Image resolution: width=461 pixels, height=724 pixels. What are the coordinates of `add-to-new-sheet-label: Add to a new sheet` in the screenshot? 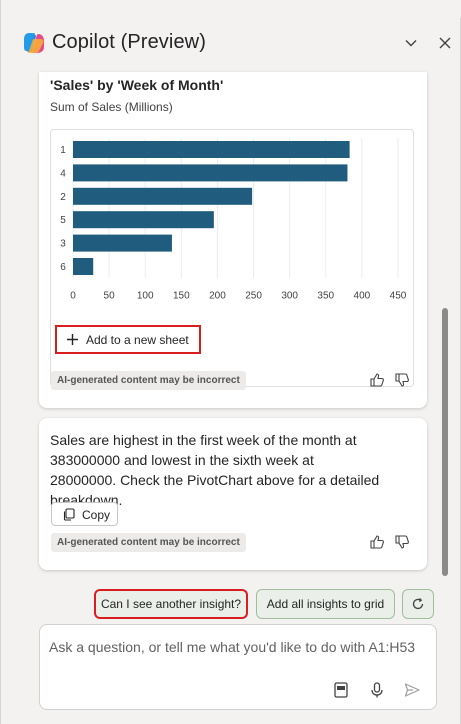 It's located at (137, 340).